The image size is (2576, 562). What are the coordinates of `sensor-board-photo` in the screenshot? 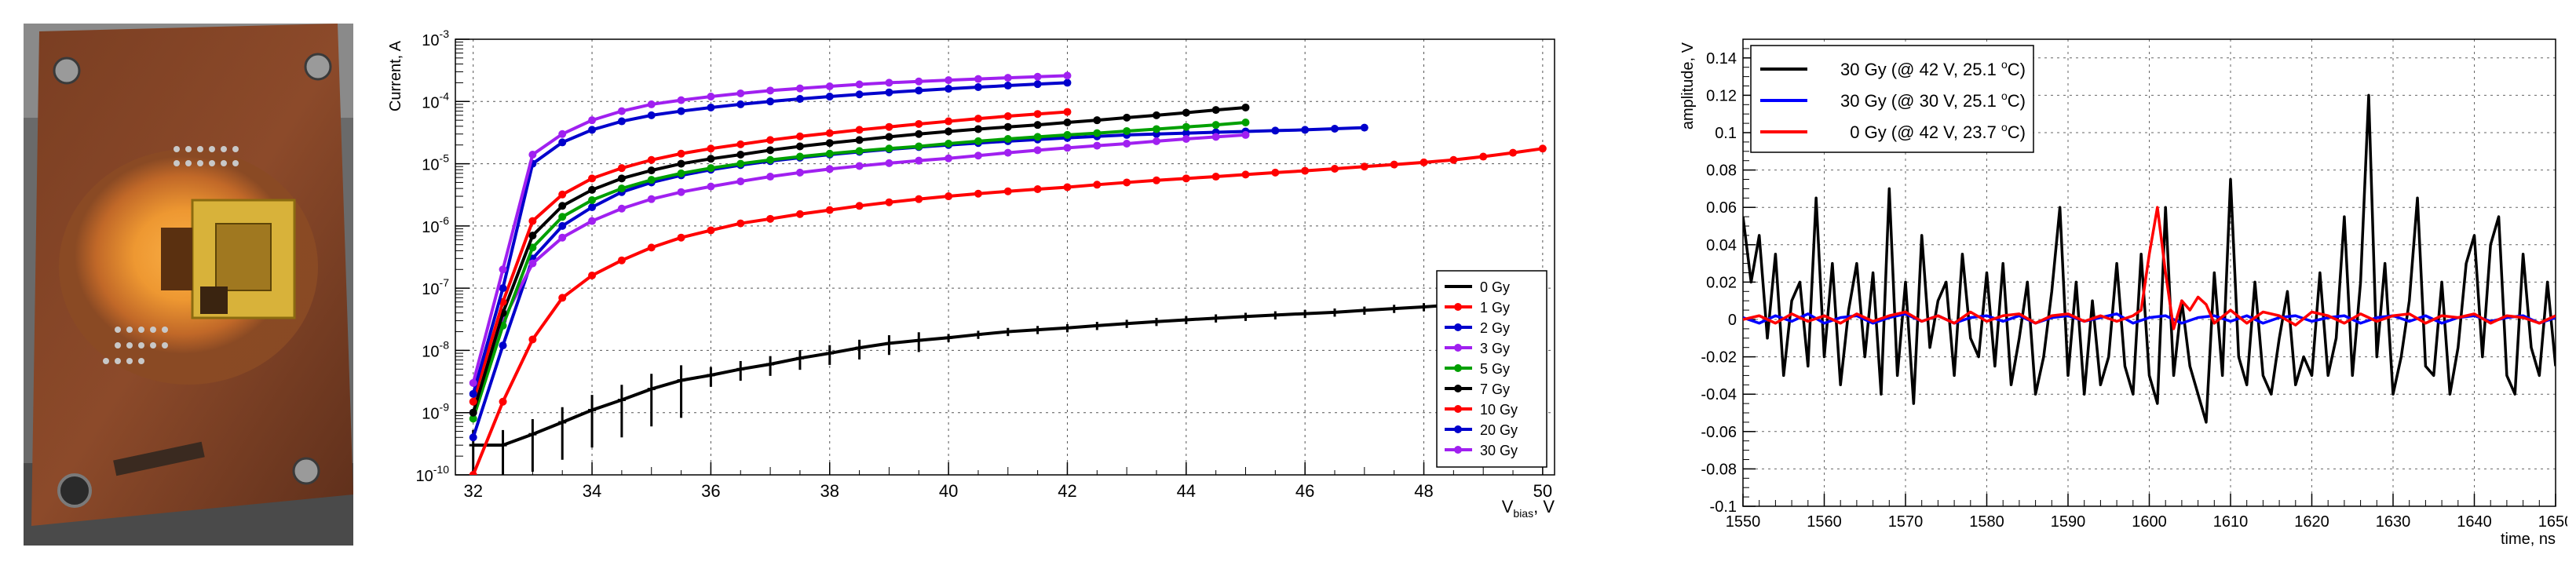 It's located at (188, 285).